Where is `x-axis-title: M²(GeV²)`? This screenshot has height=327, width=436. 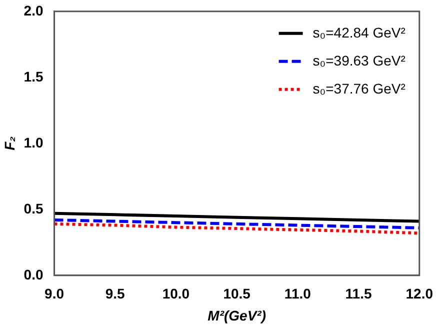
x-axis-title: M²(GeV²) is located at coordinates (237, 315).